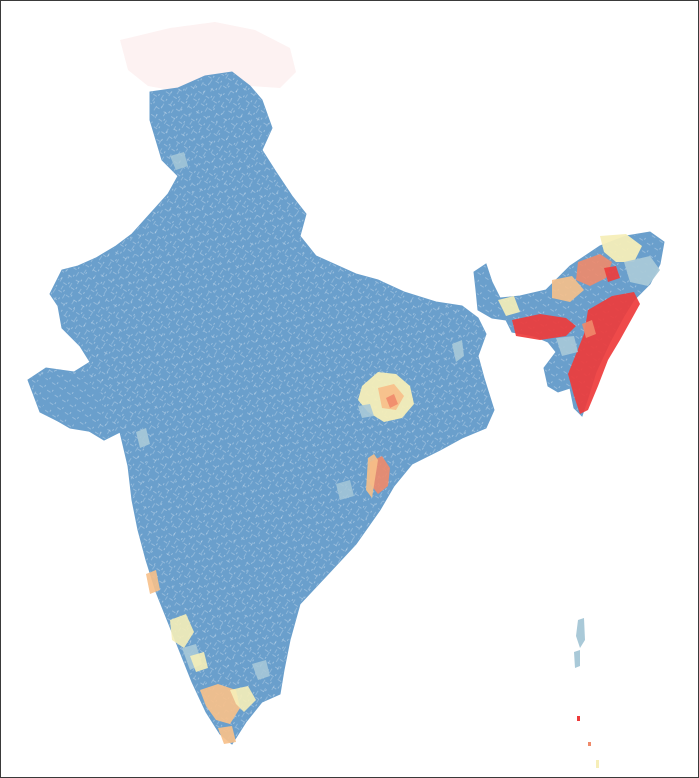  I want to click on karnataka-yellow-patch, so click(182, 631).